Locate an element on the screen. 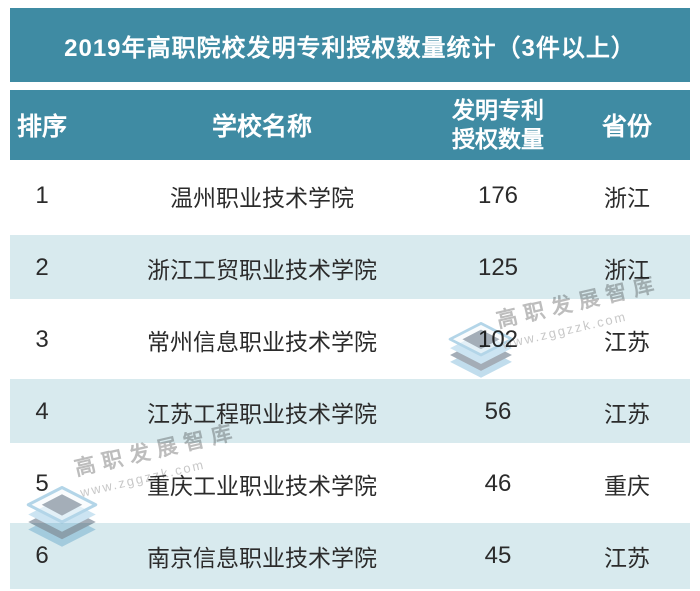  patent-count-cell: 46 is located at coordinates (498, 483).